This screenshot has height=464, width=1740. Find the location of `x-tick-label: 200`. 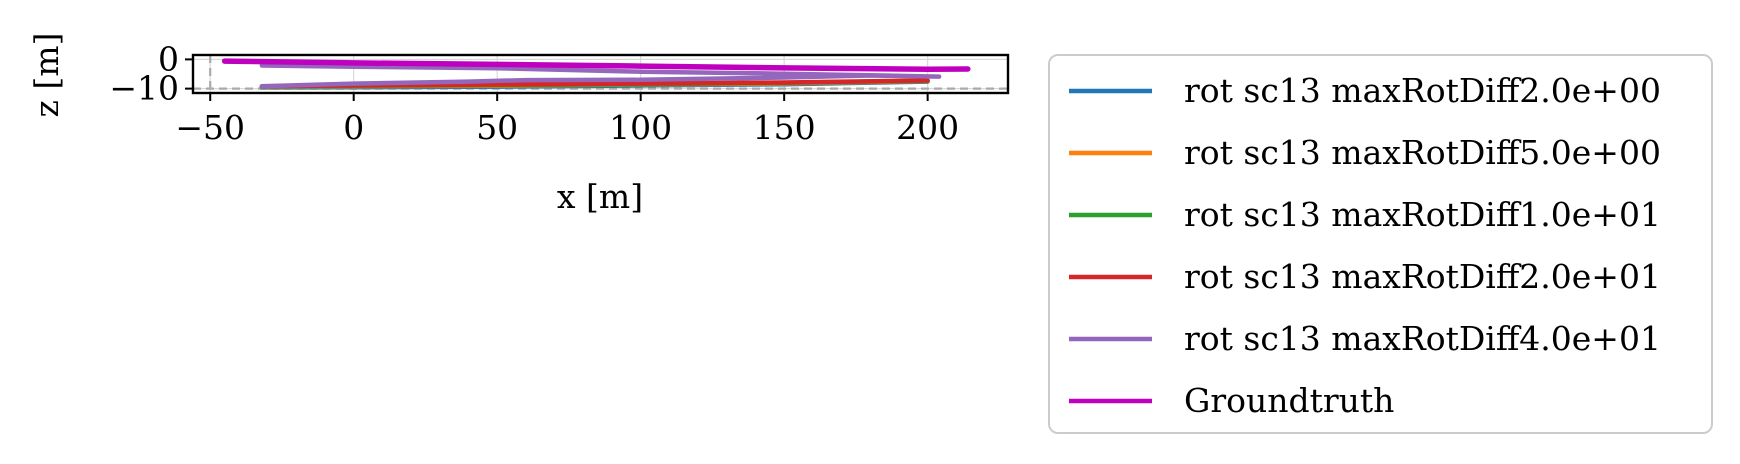

x-tick-label: 200 is located at coordinates (927, 127).